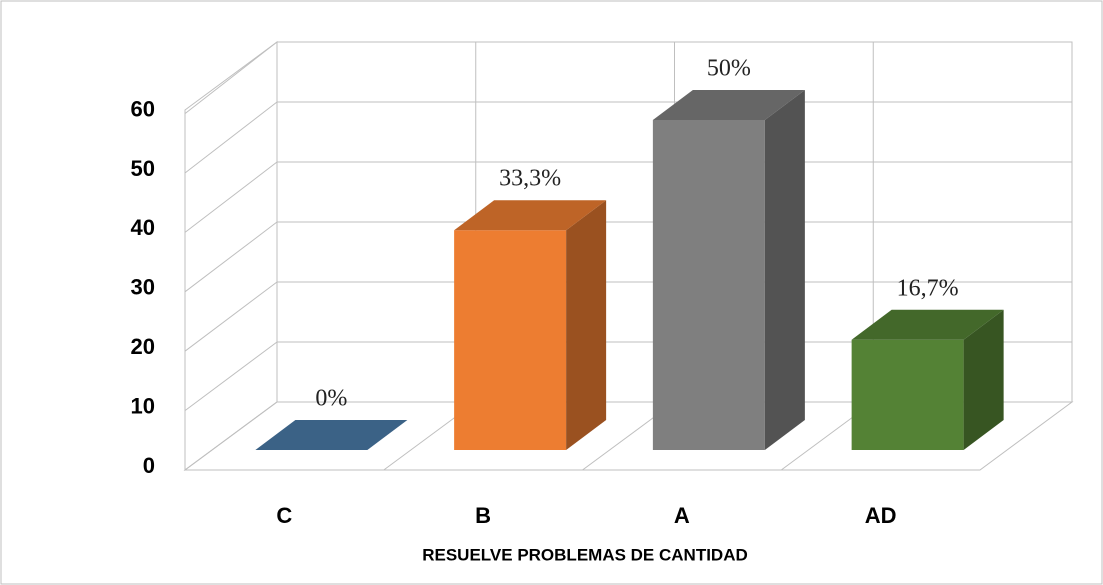 The height and width of the screenshot is (585, 1103). I want to click on x-tick-label: C, so click(284, 515).